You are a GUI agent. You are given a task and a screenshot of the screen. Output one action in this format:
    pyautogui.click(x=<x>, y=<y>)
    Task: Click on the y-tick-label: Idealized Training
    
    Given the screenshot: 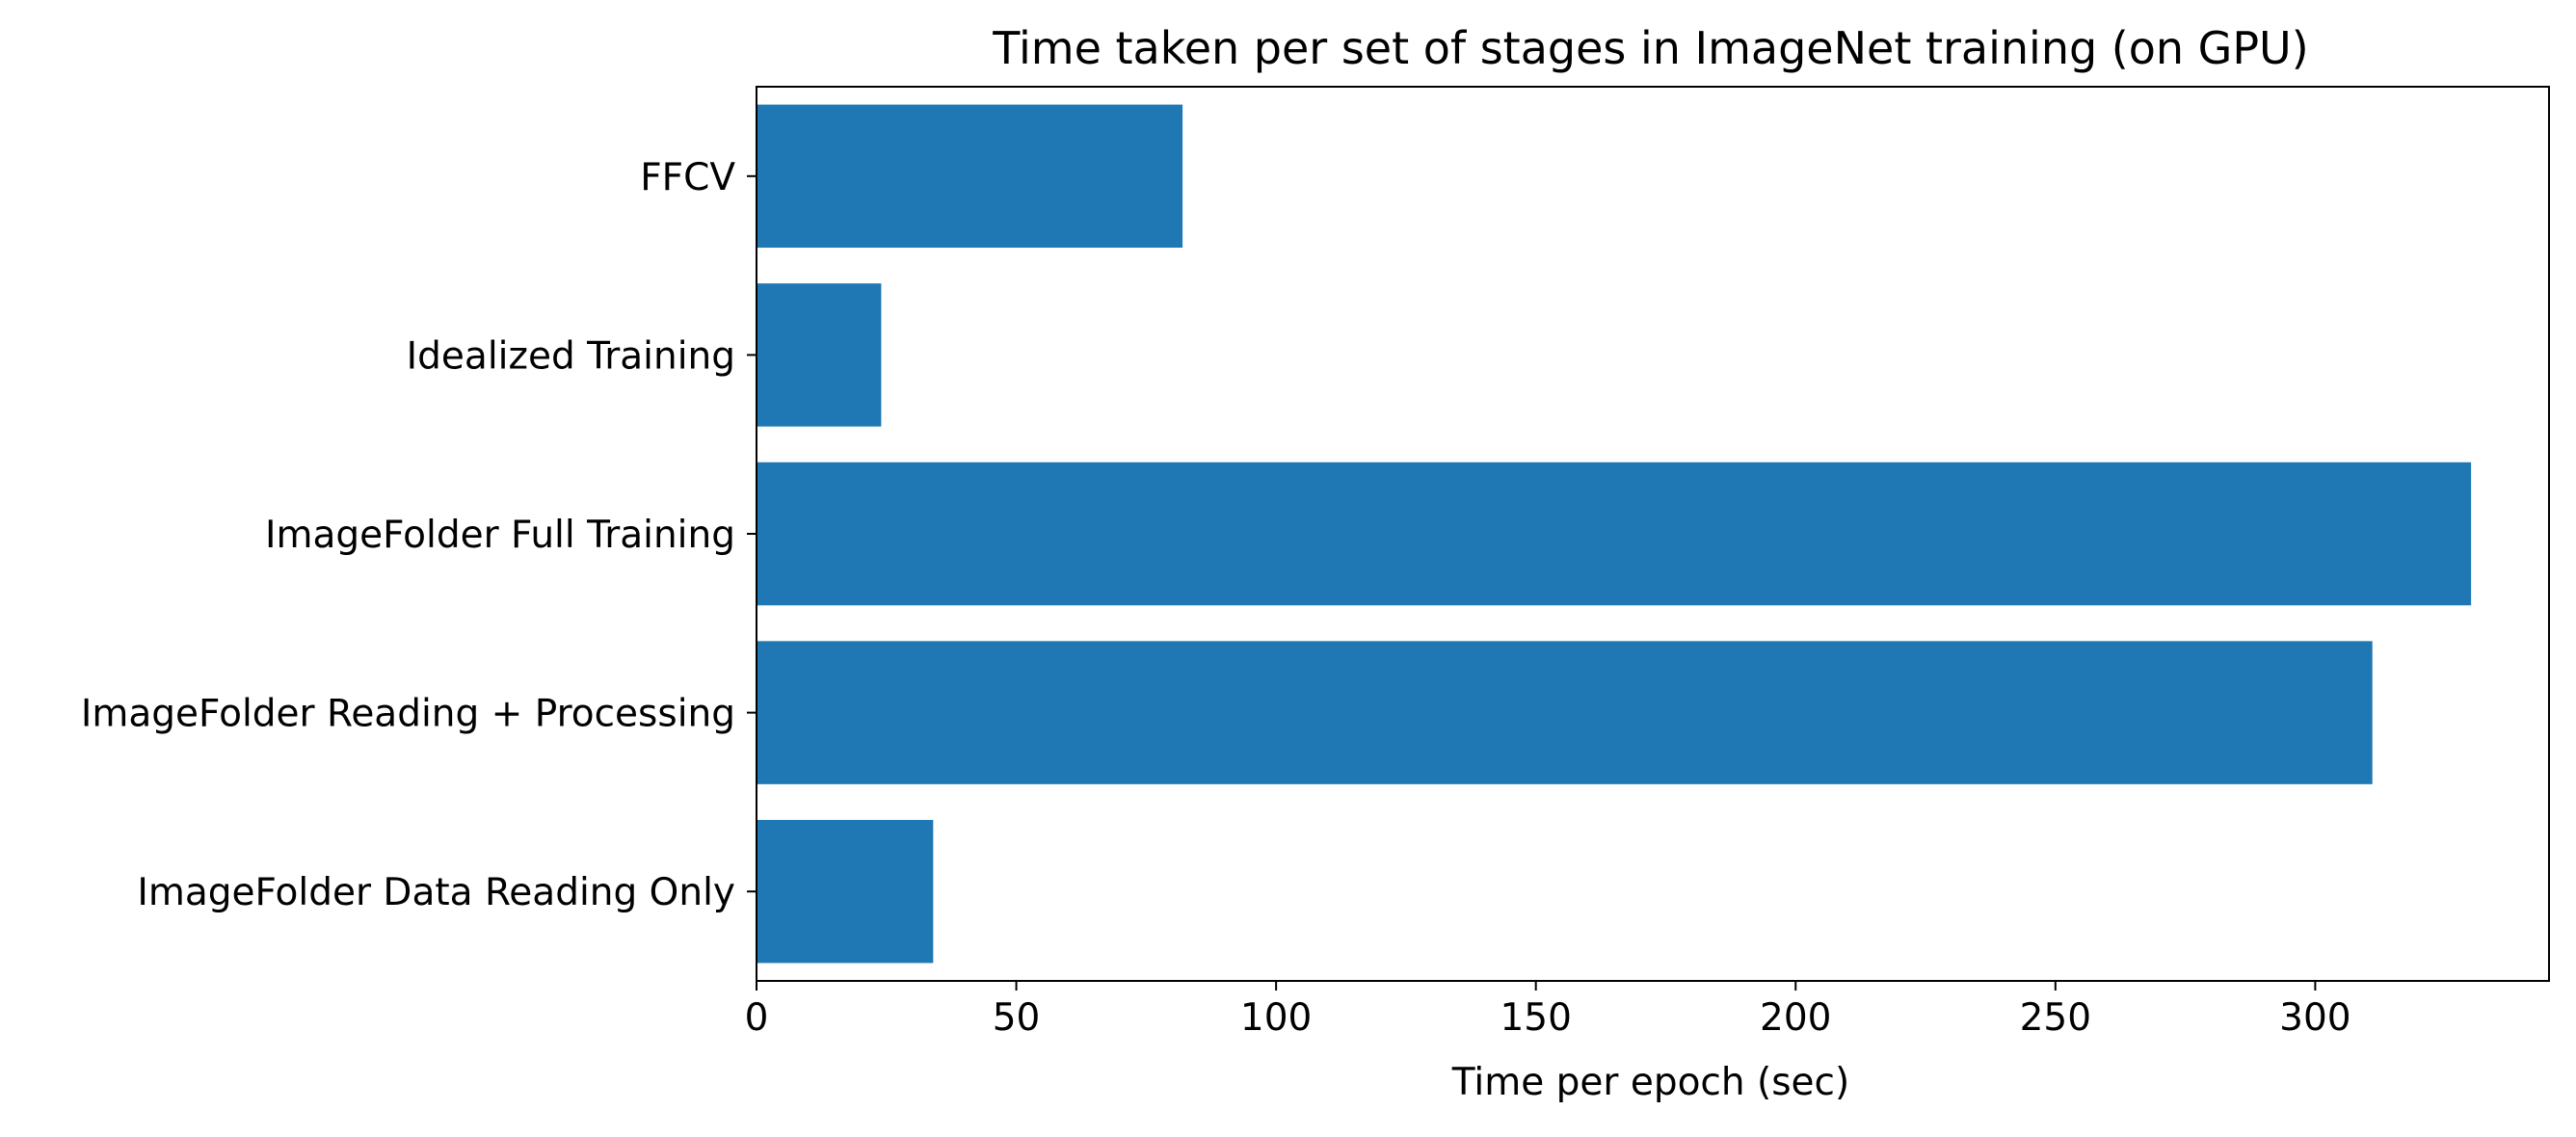 What is the action you would take?
    pyautogui.click(x=571, y=356)
    